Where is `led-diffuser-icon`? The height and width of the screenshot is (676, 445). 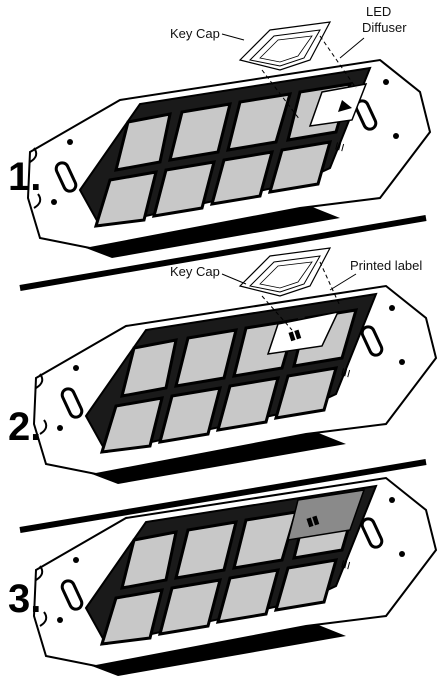 led-diffuser-icon is located at coordinates (338, 105).